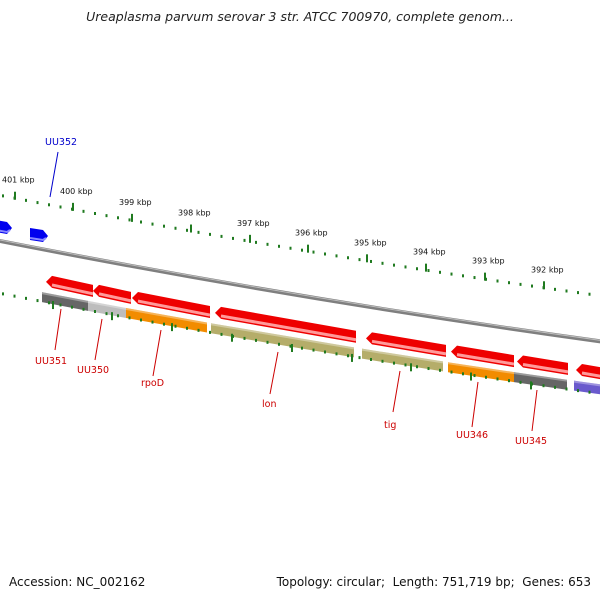 Image resolution: width=600 pixels, height=600 pixels. What do you see at coordinates (390, 425) in the screenshot?
I see `gene-label: tig` at bounding box center [390, 425].